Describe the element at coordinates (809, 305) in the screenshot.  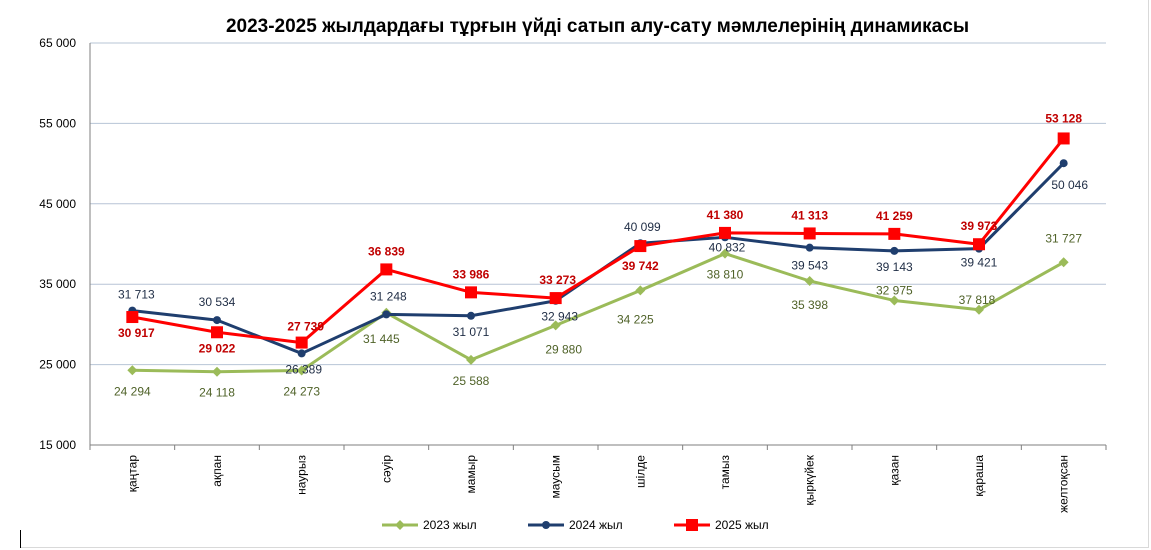
I see `data-label: 35 398` at that location.